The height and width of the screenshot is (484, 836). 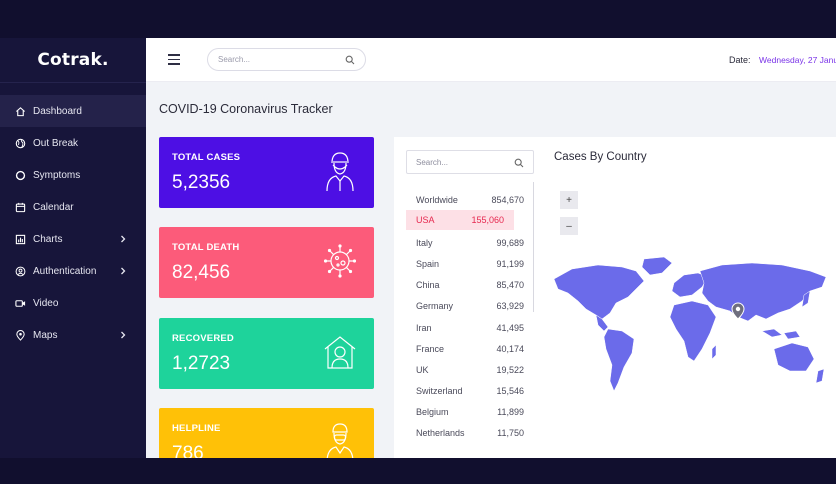 I want to click on sidebar-item-label: Video, so click(x=46, y=303).